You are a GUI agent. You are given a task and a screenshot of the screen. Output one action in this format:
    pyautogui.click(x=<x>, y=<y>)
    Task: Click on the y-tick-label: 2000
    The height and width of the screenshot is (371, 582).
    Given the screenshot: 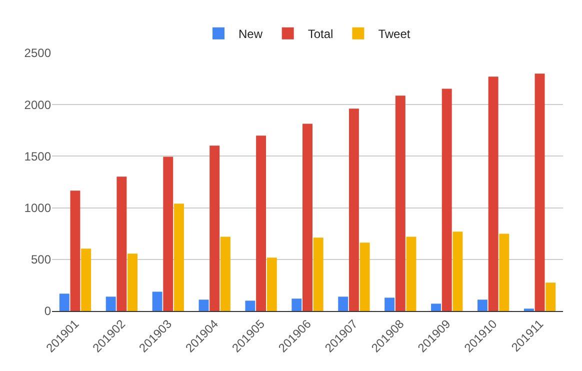 What is the action you would take?
    pyautogui.click(x=38, y=105)
    